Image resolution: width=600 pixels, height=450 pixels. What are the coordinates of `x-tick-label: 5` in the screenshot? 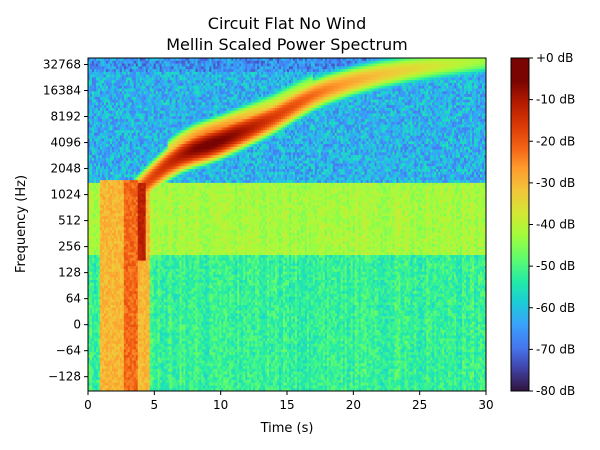 It's located at (155, 405).